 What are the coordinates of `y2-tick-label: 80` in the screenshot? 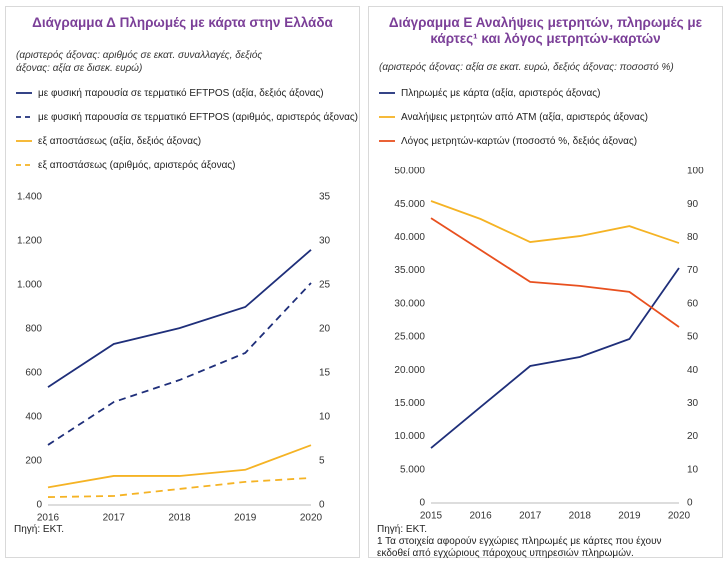 It's located at (693, 237).